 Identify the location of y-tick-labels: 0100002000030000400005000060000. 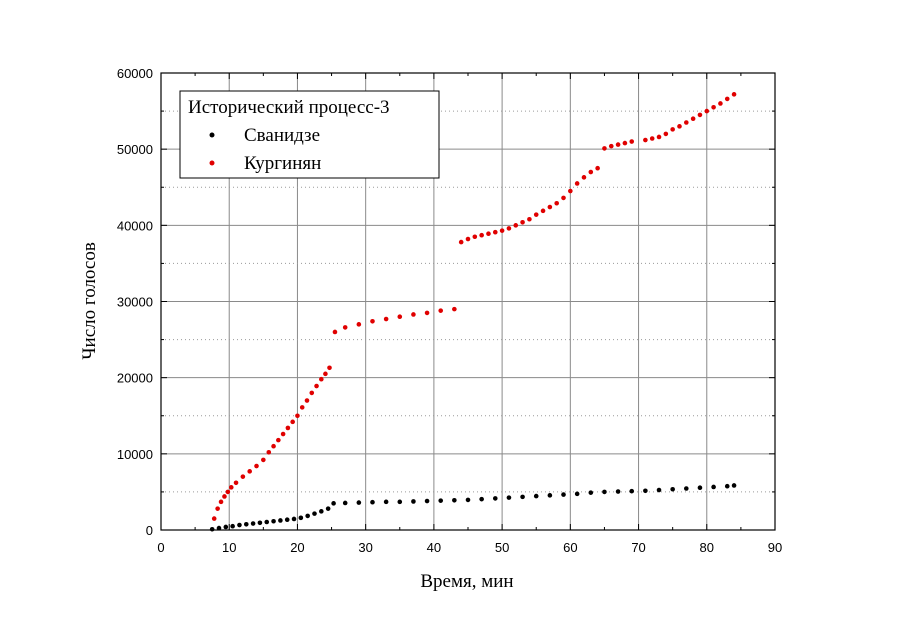
(135, 302).